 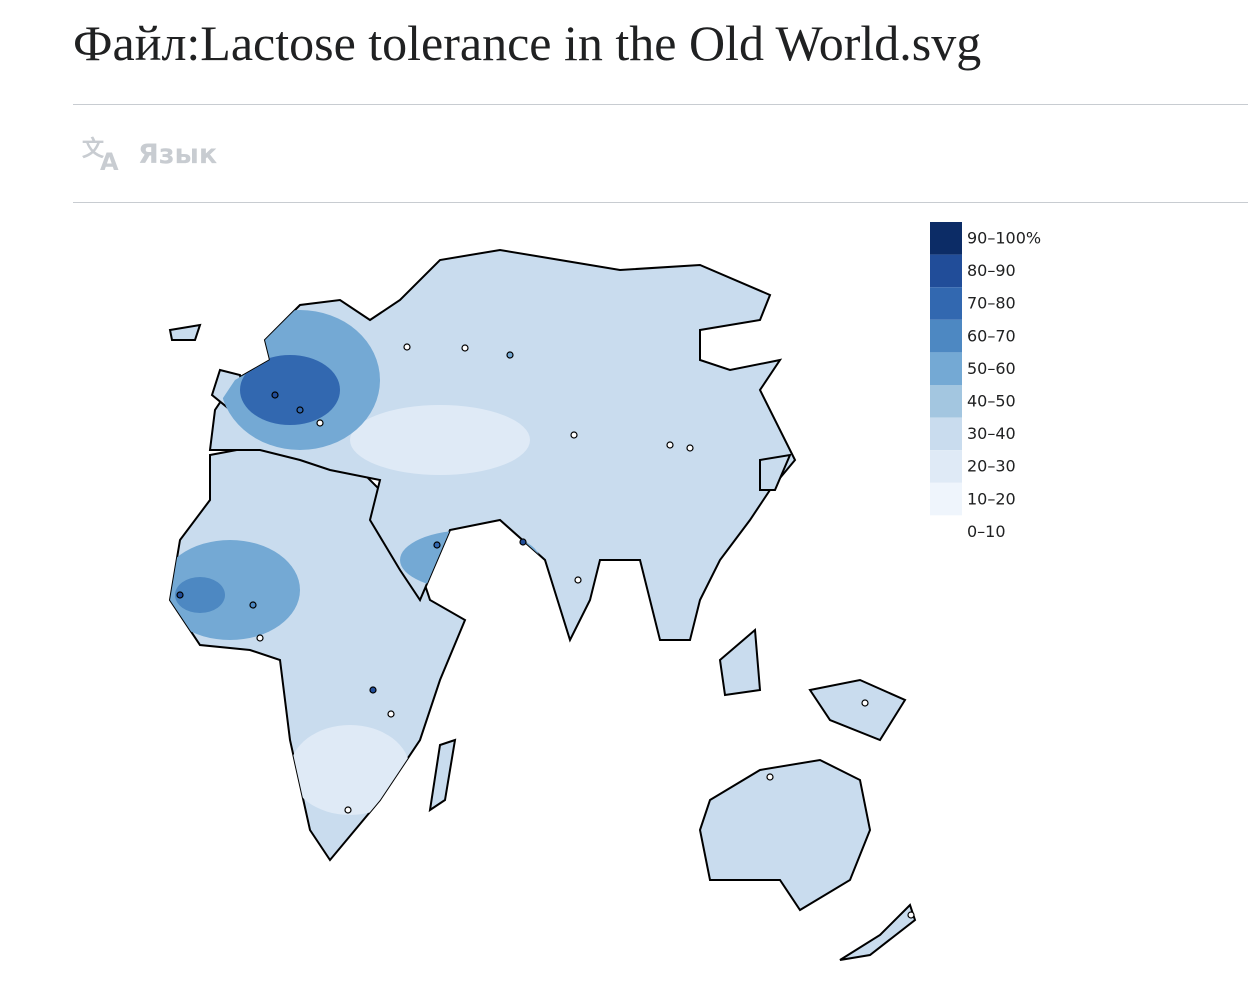 What do you see at coordinates (991, 368) in the screenshot?
I see `legend-label: 50–60` at bounding box center [991, 368].